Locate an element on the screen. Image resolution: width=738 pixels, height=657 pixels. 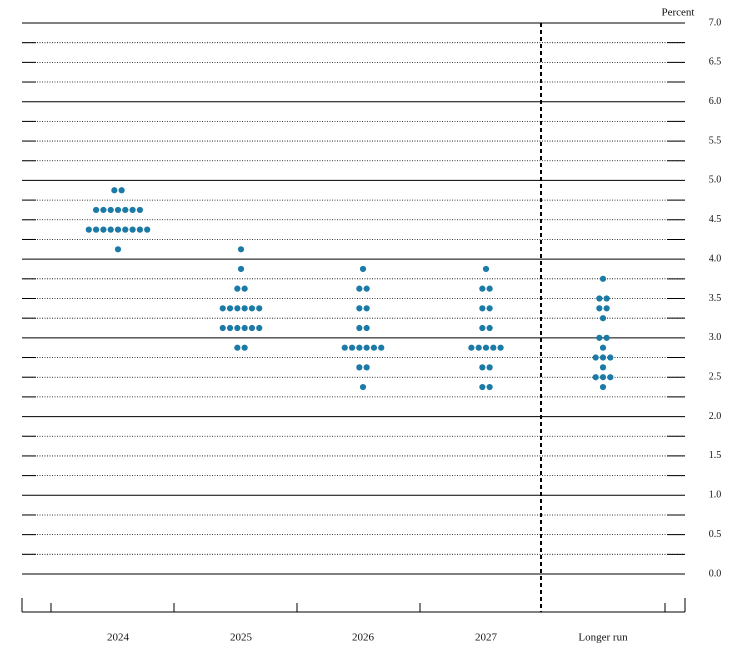
y-axis-label: Percent is located at coordinates (678, 13).